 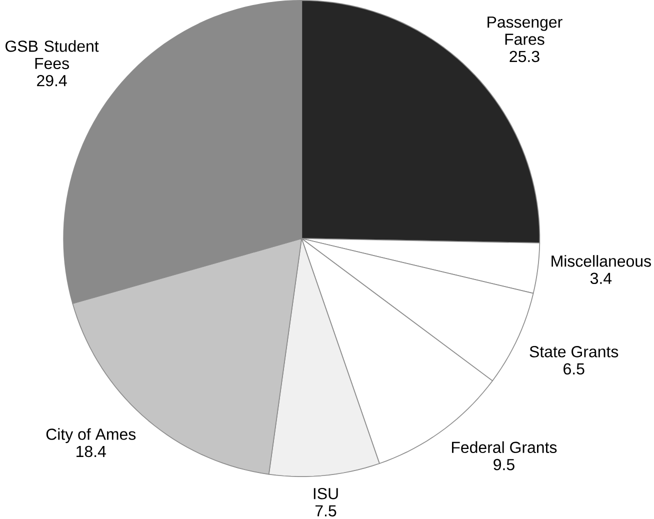 I want to click on data-label: 9.5, so click(x=504, y=464).